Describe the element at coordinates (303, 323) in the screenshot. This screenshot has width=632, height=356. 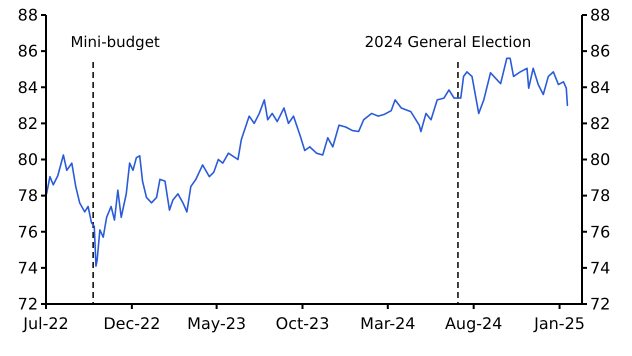
I see `x-tick-label: Oct-23` at that location.